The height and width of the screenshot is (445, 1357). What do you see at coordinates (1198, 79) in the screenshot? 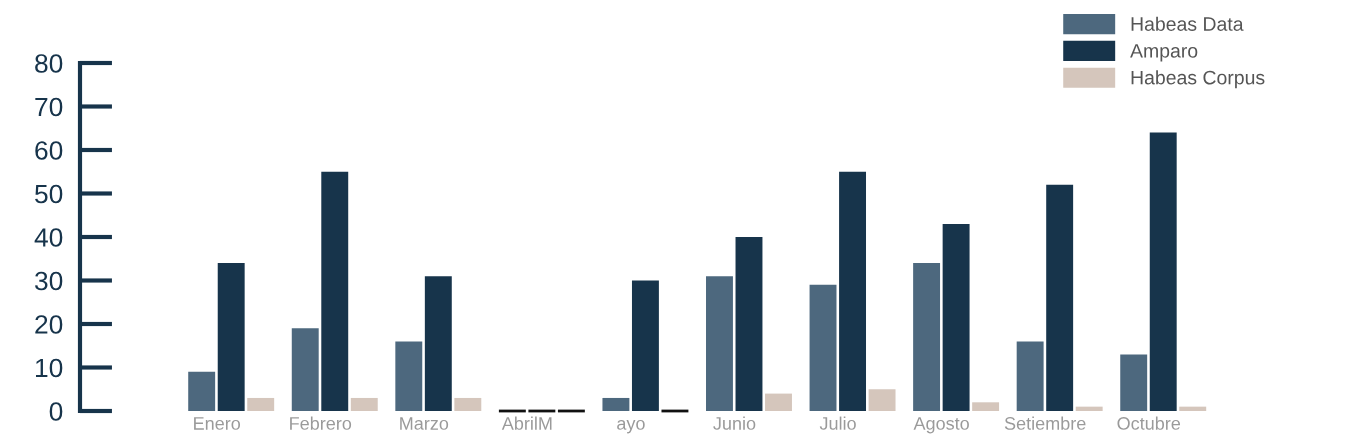
I see `legend-label: Habeas Corpus` at bounding box center [1198, 79].